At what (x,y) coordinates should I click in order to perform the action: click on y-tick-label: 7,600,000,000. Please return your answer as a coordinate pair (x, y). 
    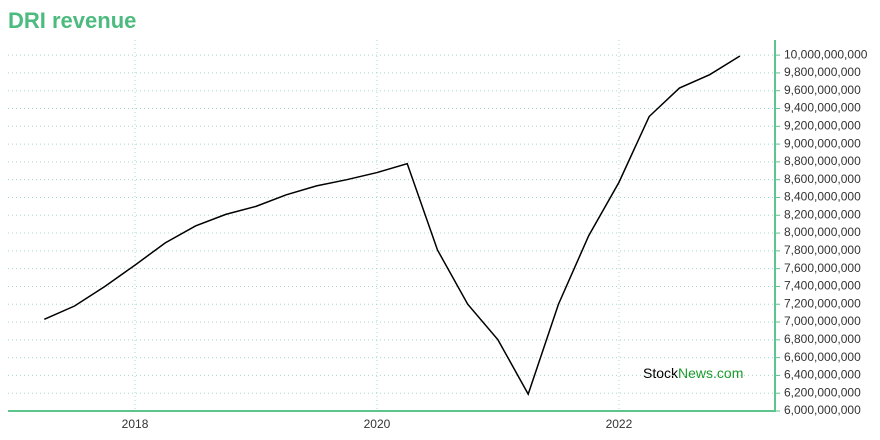
    Looking at the image, I should click on (822, 268).